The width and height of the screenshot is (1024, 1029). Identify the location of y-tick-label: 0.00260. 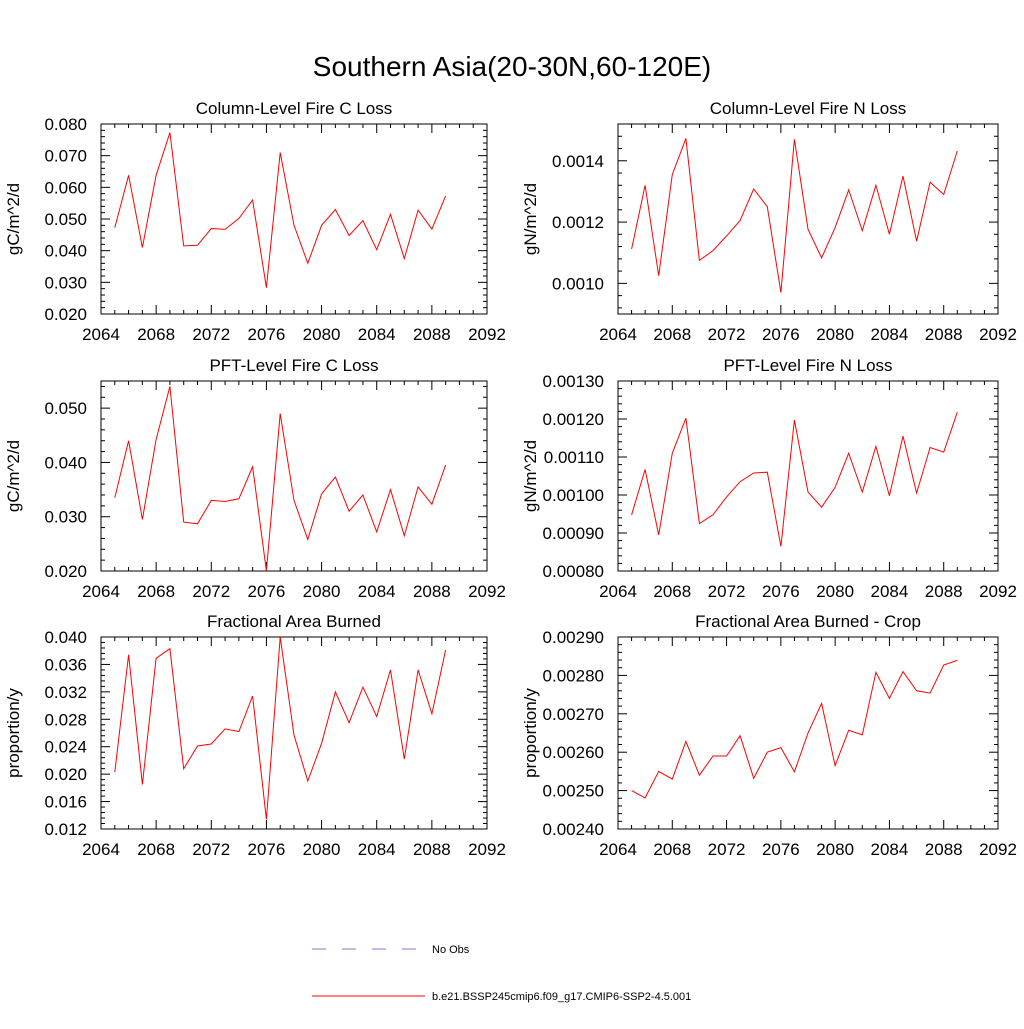
(573, 752).